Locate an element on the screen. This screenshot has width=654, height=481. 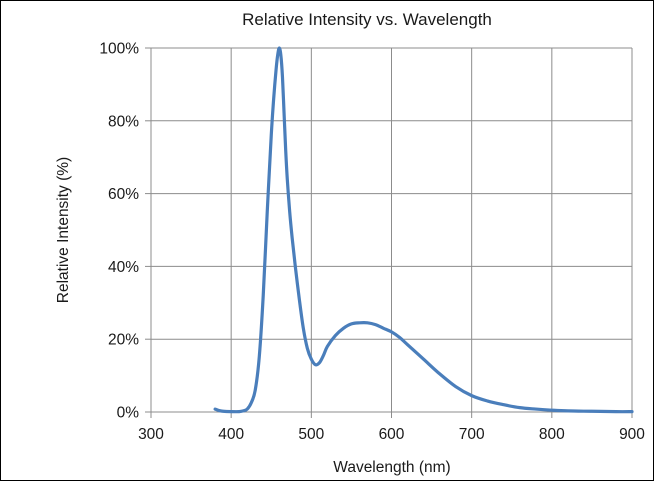
x-tick-label: 300 is located at coordinates (151, 434).